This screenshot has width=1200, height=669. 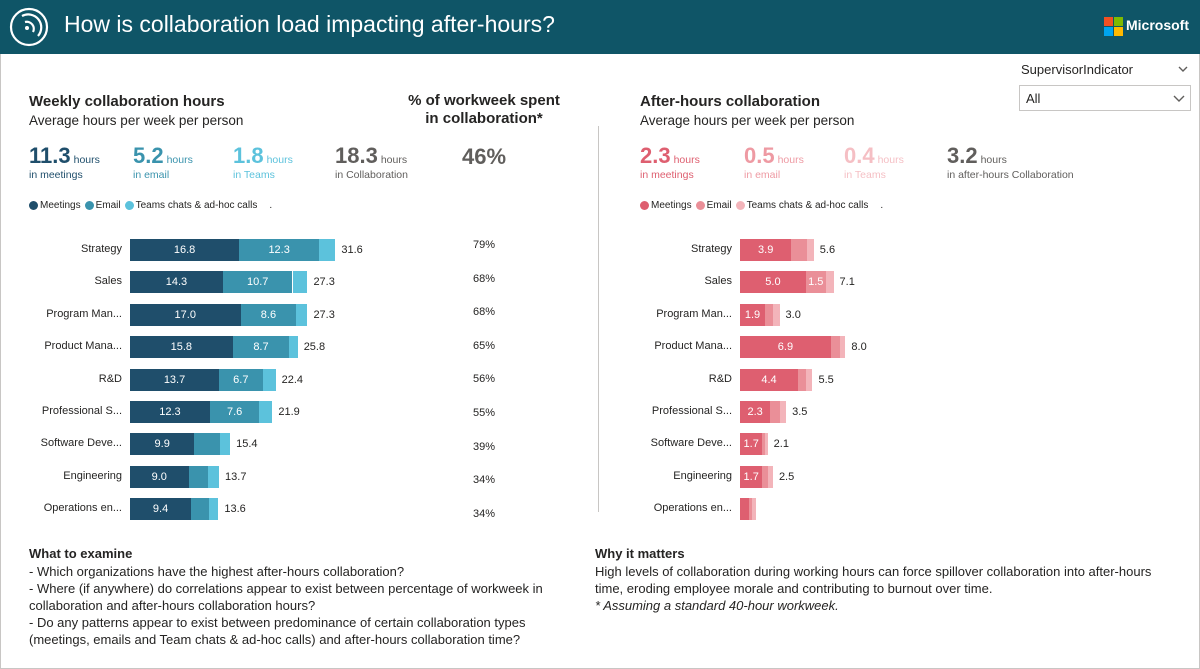 What do you see at coordinates (247, 444) in the screenshot?
I see `bar-total-label: 15.4` at bounding box center [247, 444].